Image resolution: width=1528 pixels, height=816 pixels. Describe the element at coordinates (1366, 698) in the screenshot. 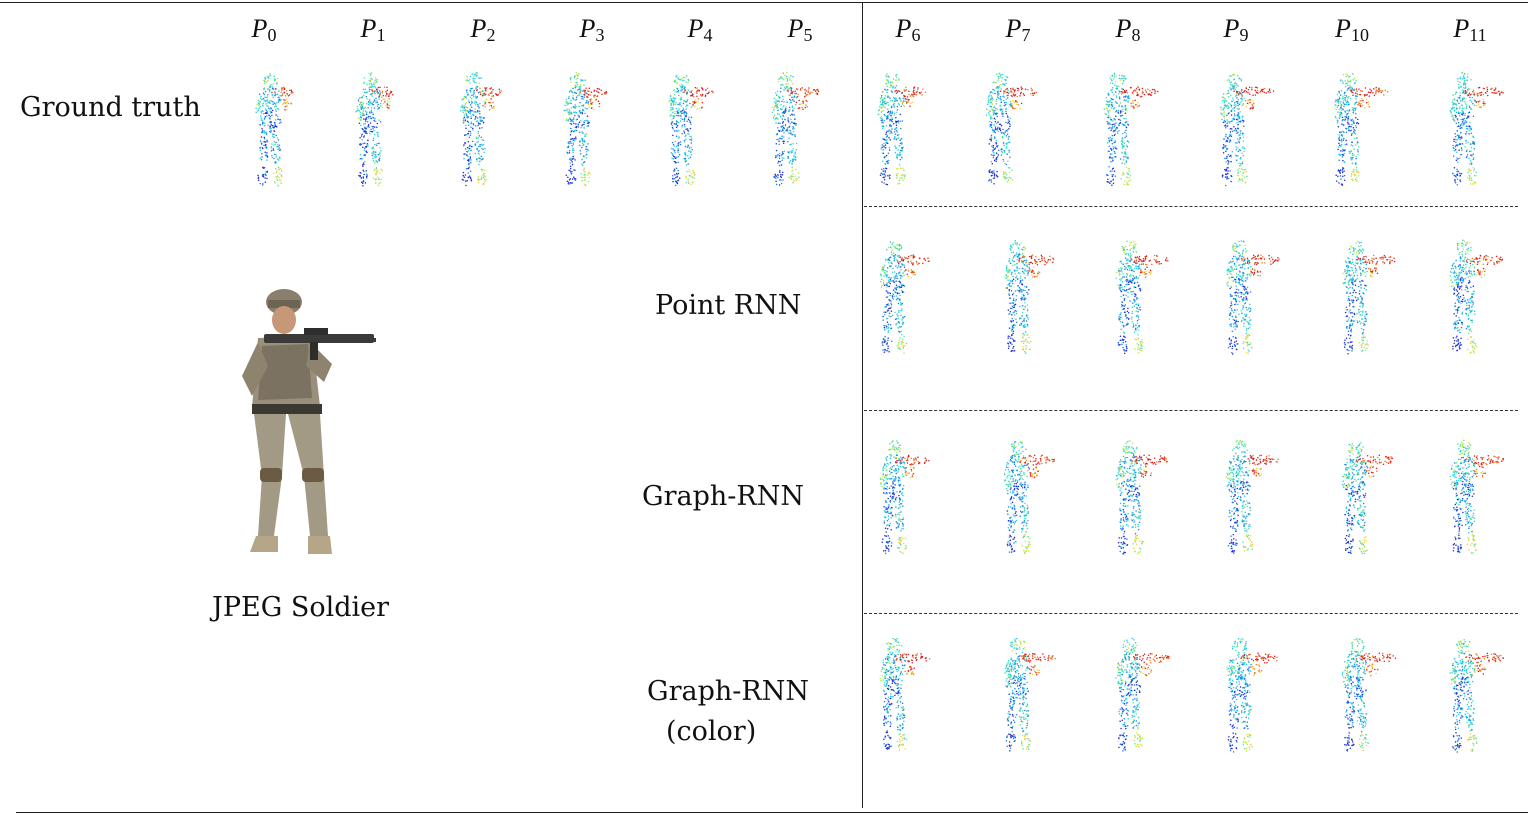

I see `point-cloud-graph-rnn-color-p10` at that location.